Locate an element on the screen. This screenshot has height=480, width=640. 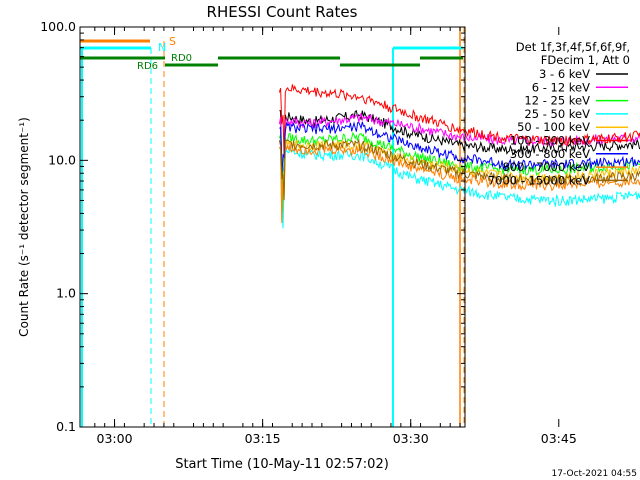
legend-label-8: 800 - 7000 keV is located at coordinates (546, 167).